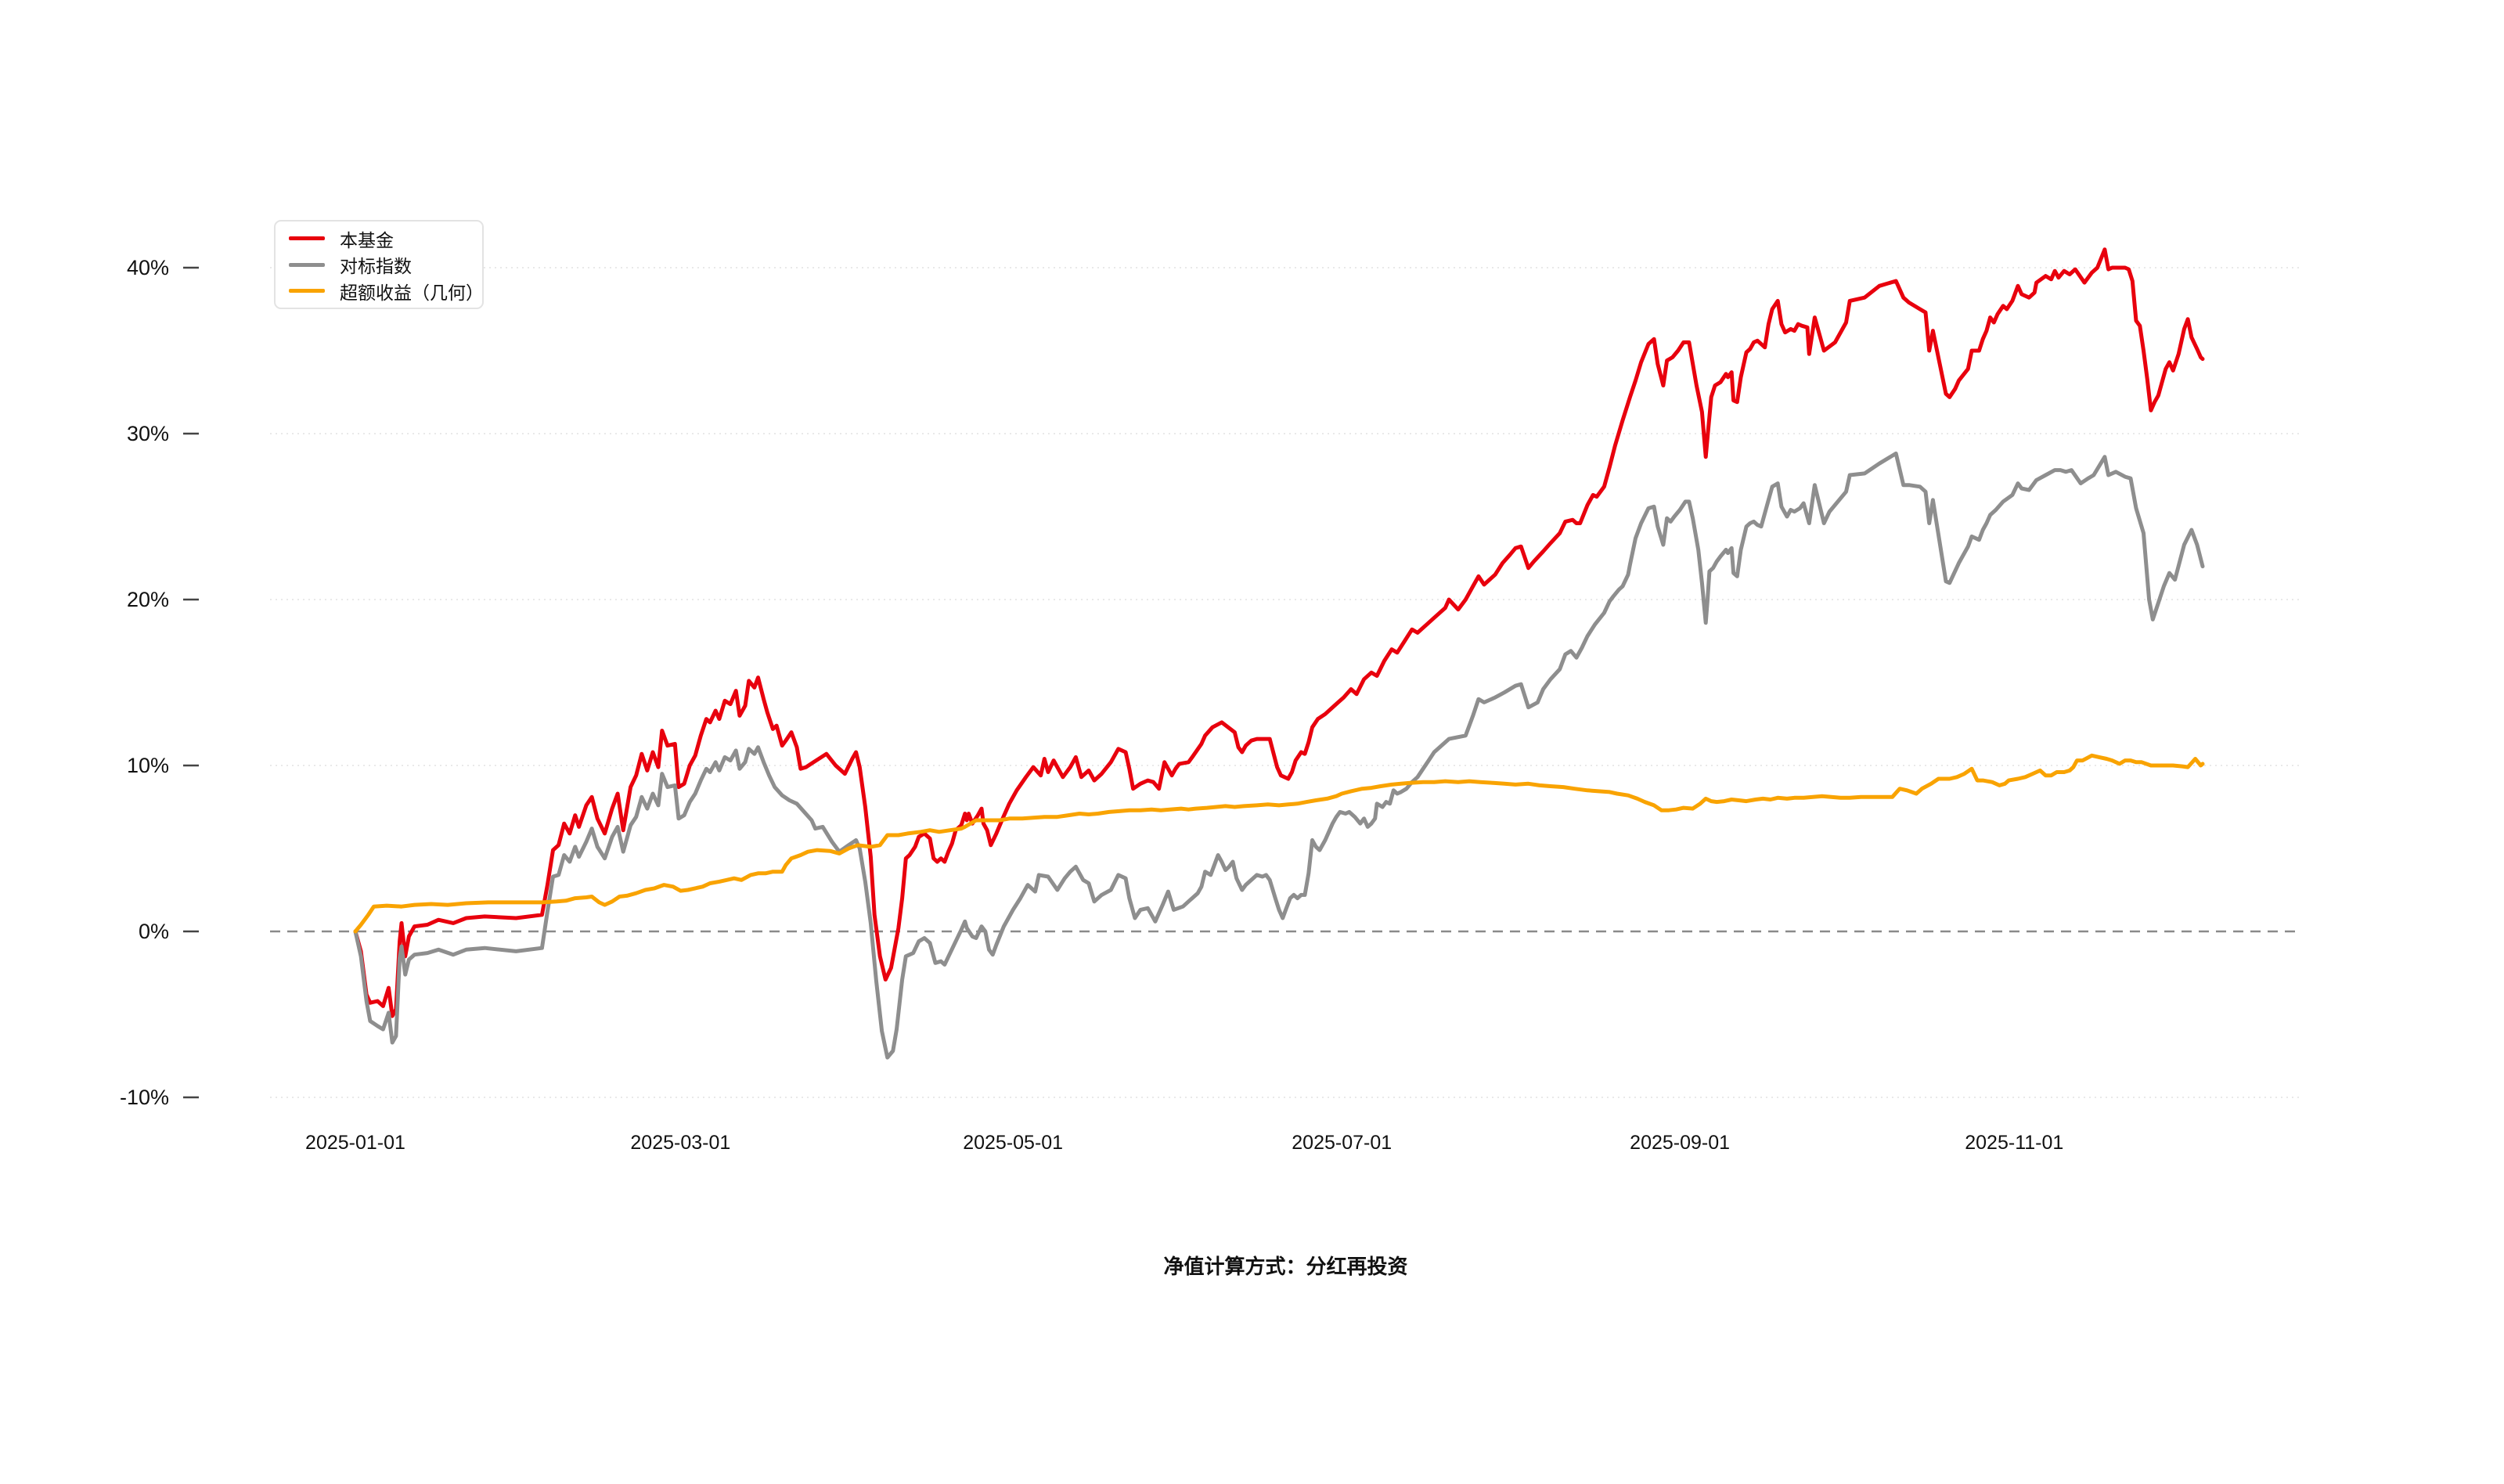 The image size is (2504, 1484). I want to click on legend-item-benchmark: 对标指数, so click(379, 264).